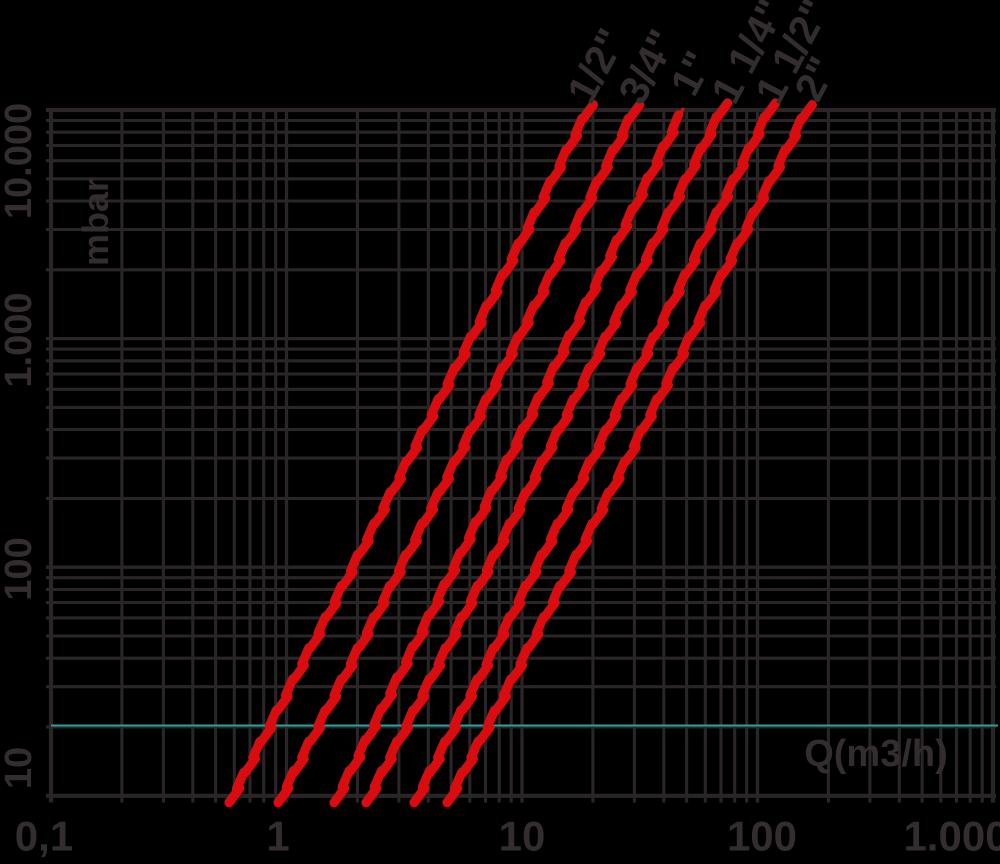  I want to click on svg-text: 0,1, so click(44, 836).